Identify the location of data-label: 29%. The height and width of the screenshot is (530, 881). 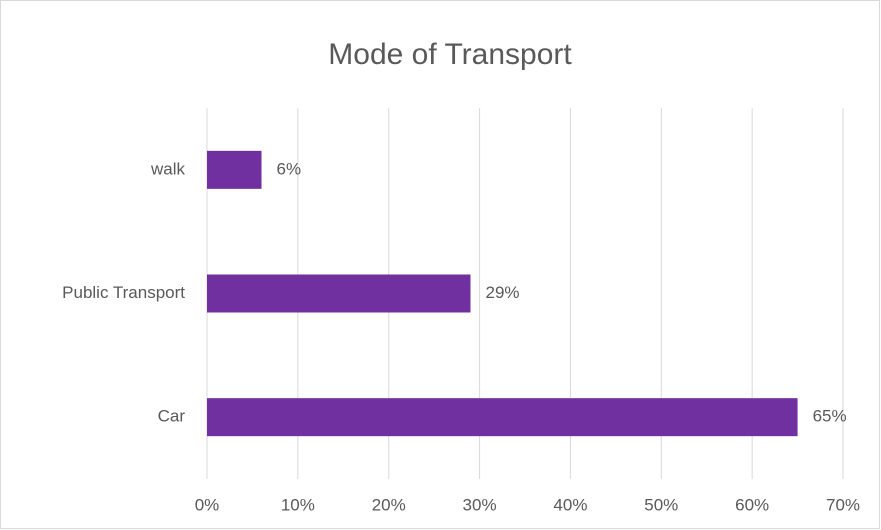
(502, 292).